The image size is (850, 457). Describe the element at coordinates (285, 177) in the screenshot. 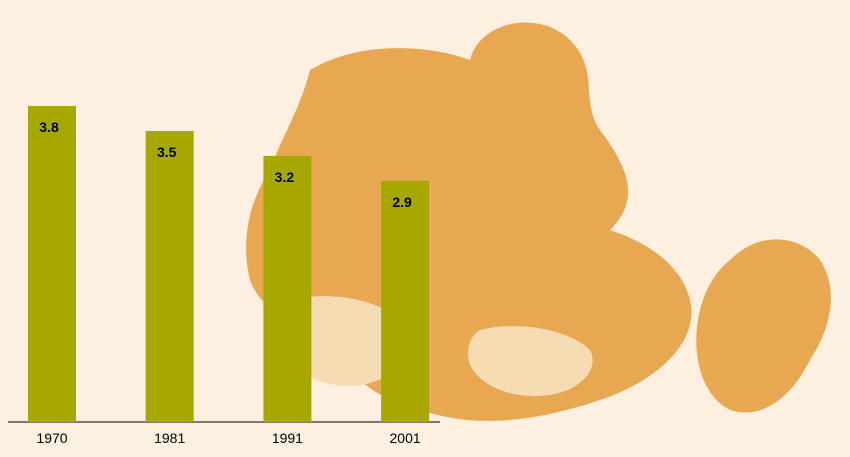

I see `value-label: 3.2` at that location.